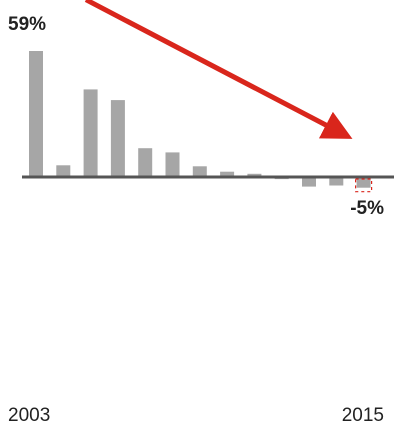  I want to click on bar-2014, so click(336, 181).